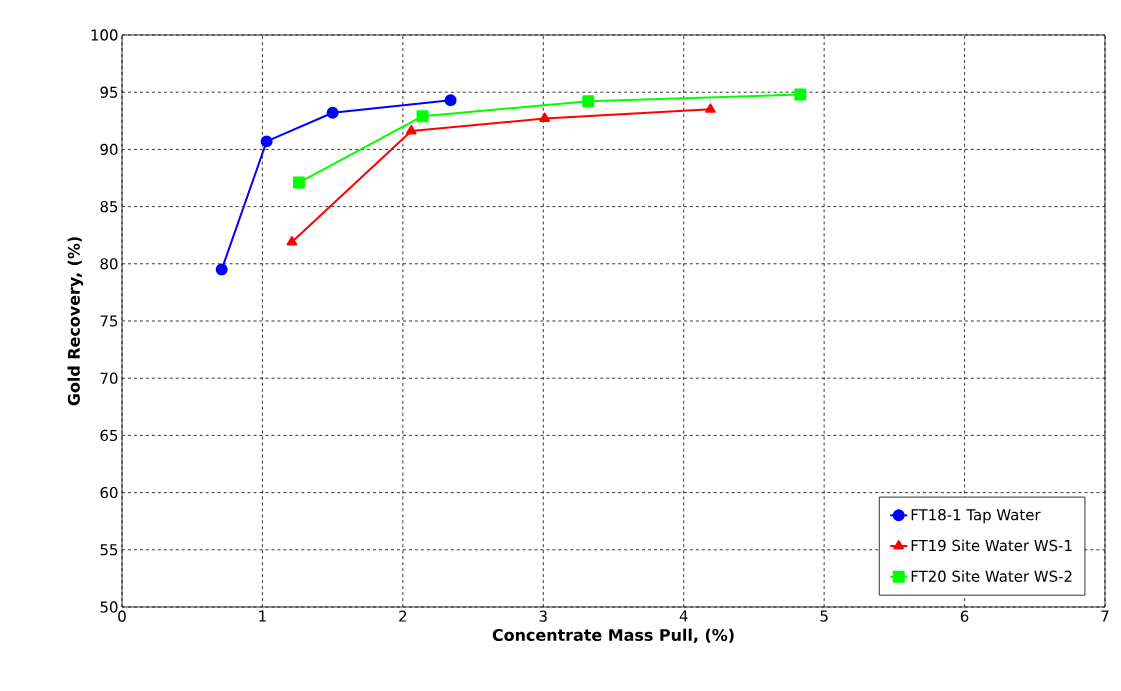 This screenshot has width=1121, height=691. What do you see at coordinates (109, 264) in the screenshot?
I see `y-tick-label: 80` at bounding box center [109, 264].